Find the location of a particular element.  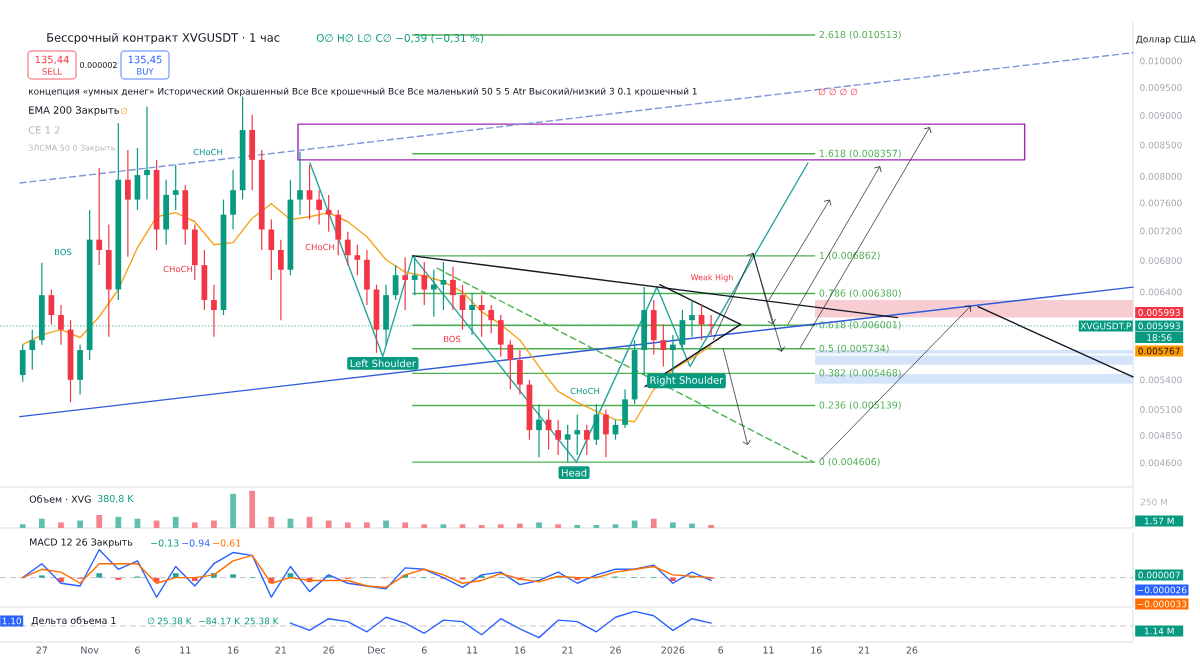

annotation: 380,8 K is located at coordinates (115, 499).